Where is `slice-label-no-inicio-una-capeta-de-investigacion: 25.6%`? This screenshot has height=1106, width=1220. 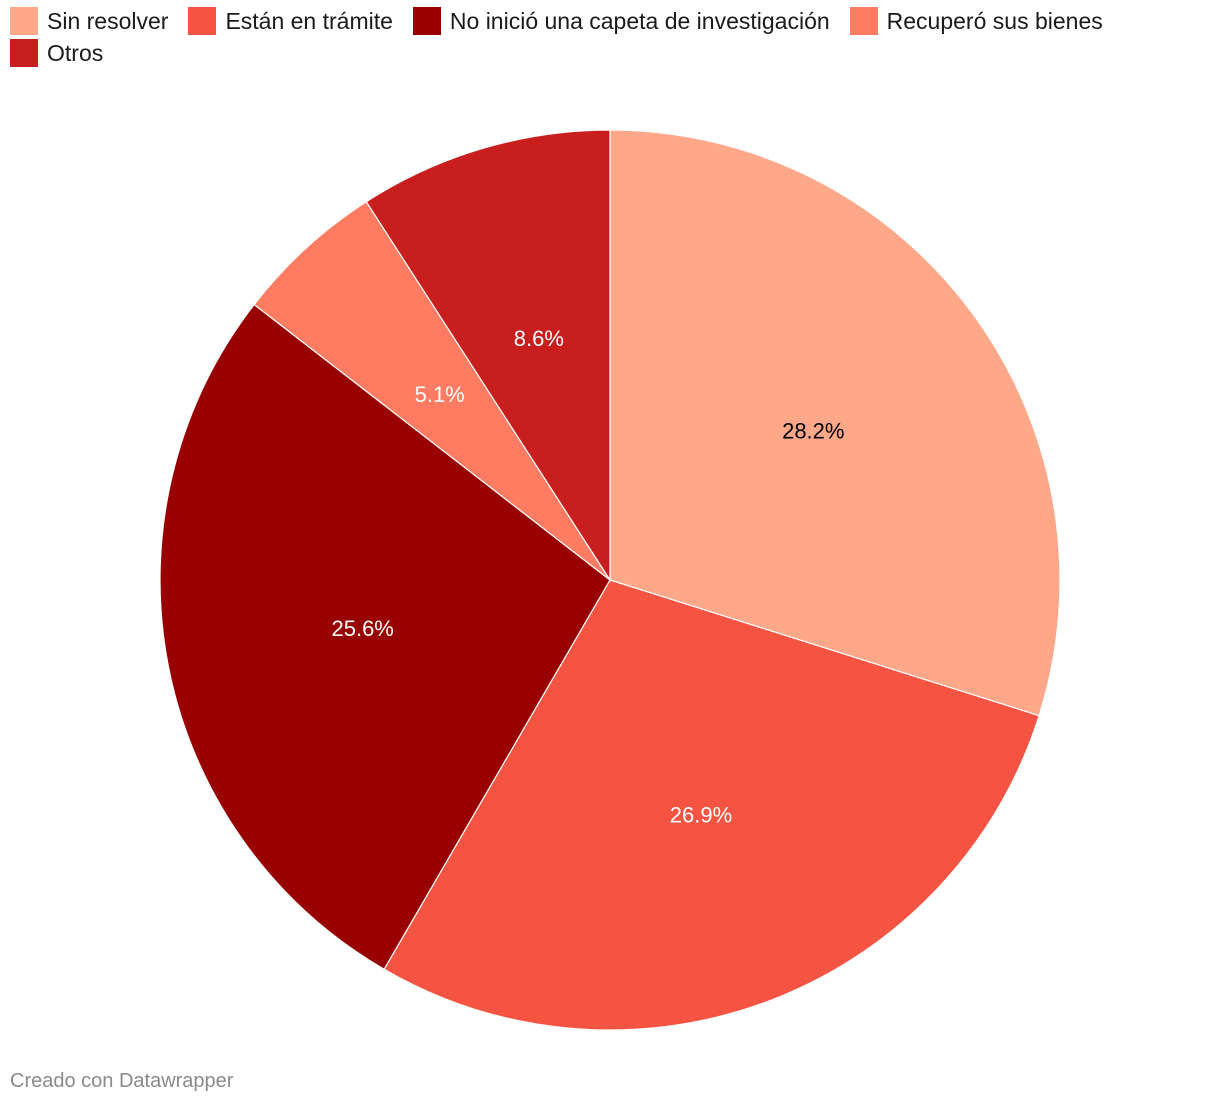
slice-label-no-inicio-una-capeta-de-investigacion: 25.6% is located at coordinates (362, 628).